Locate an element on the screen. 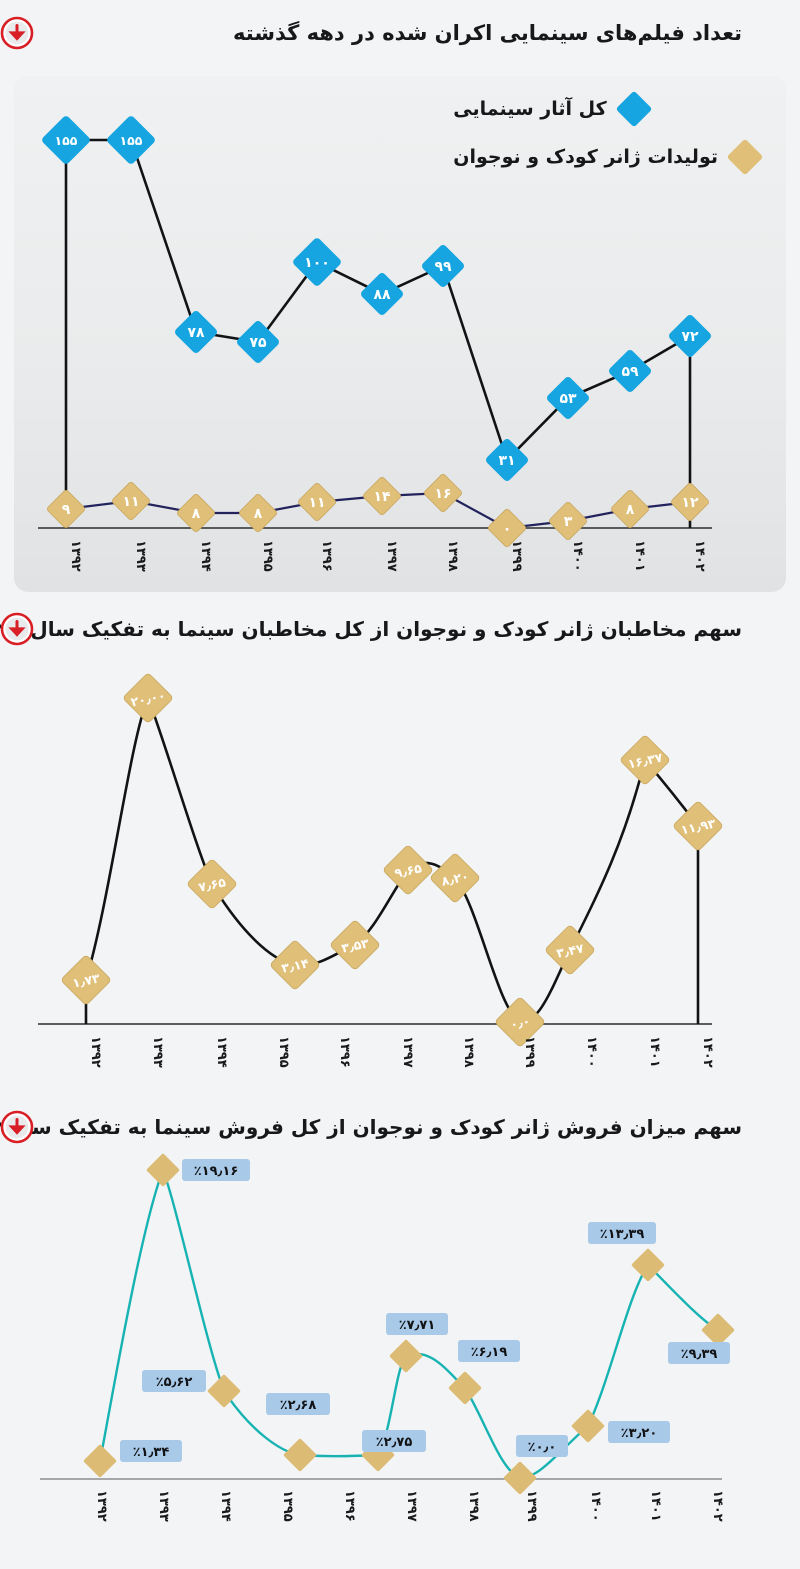  svg-text: ۷۵ is located at coordinates (258, 343).